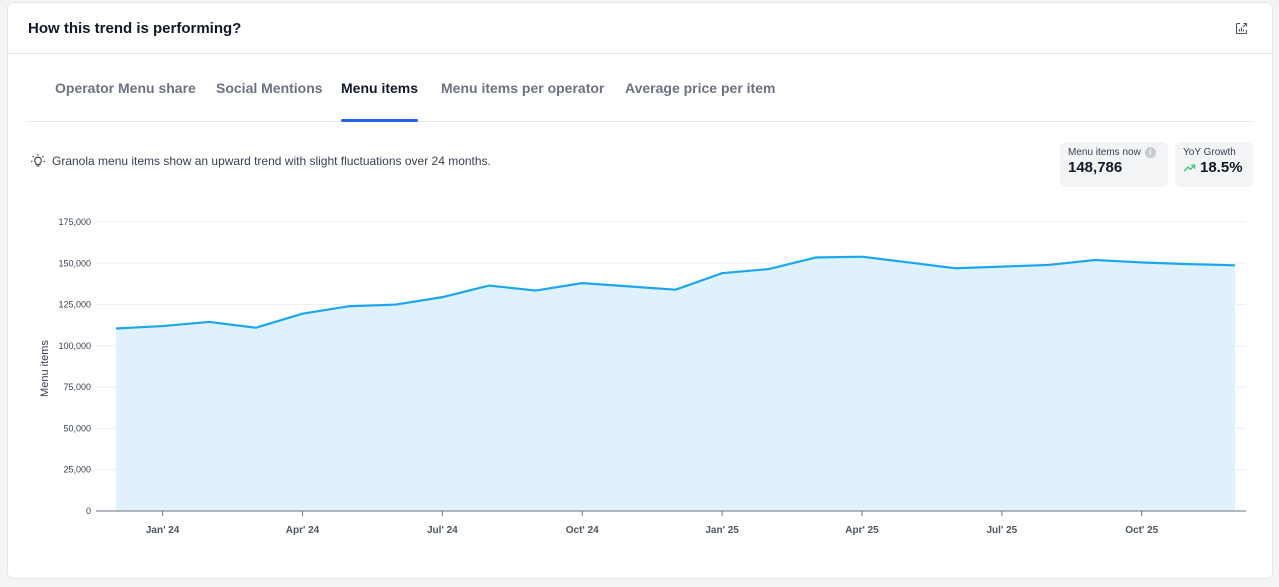  What do you see at coordinates (442, 530) in the screenshot?
I see `x-tick-label: Jul' 24` at bounding box center [442, 530].